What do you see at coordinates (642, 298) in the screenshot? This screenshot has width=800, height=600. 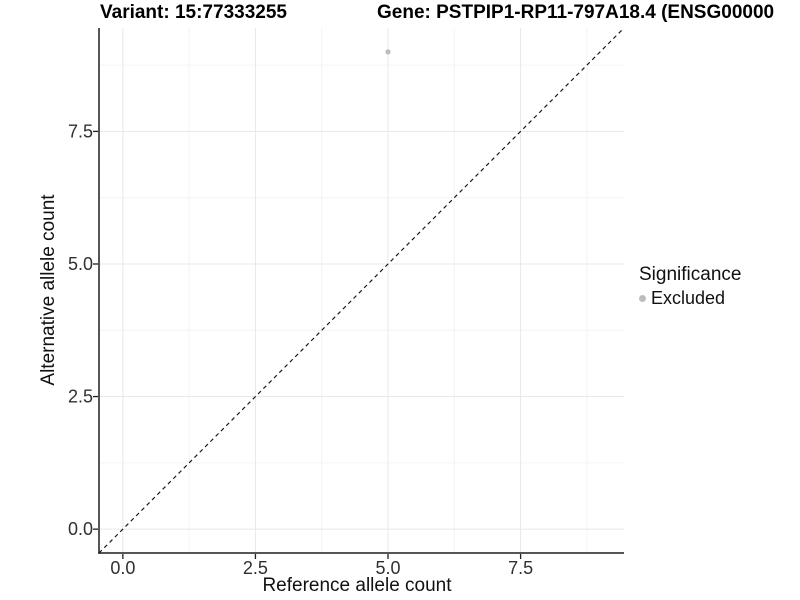 I see `legend-point-marker-icon` at bounding box center [642, 298].